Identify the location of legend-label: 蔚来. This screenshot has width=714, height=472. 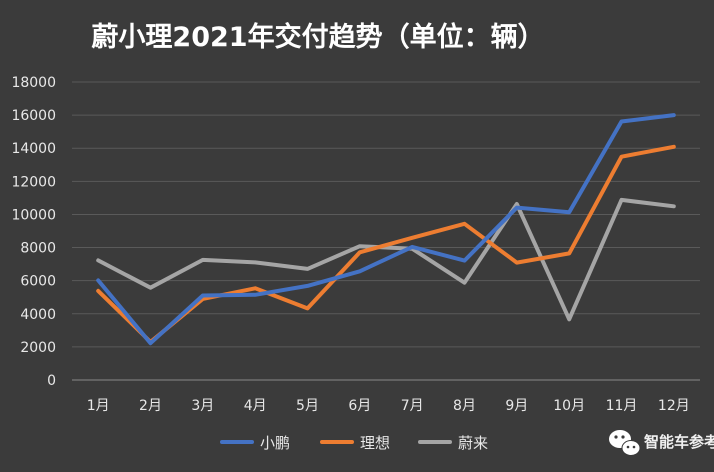
(473, 443).